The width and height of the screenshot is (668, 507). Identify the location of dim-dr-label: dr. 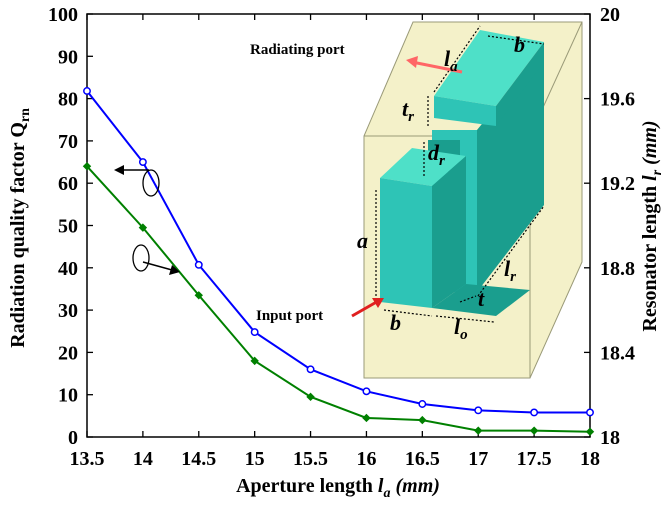
(436, 154).